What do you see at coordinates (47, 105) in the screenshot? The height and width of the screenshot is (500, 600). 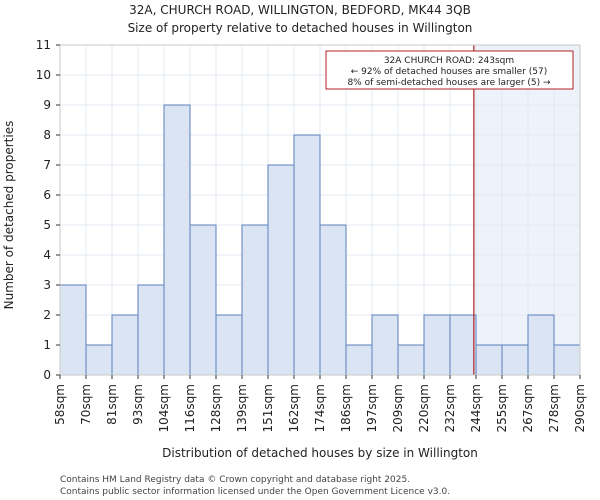 I see `y-tick-label: 9` at bounding box center [47, 105].